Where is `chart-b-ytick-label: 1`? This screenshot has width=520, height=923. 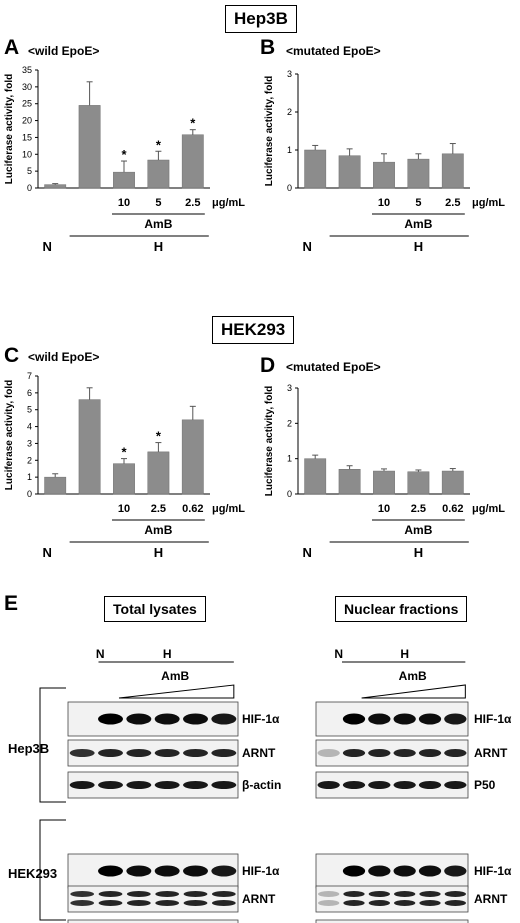 chart-b-ytick-label: 1 is located at coordinates (289, 150).